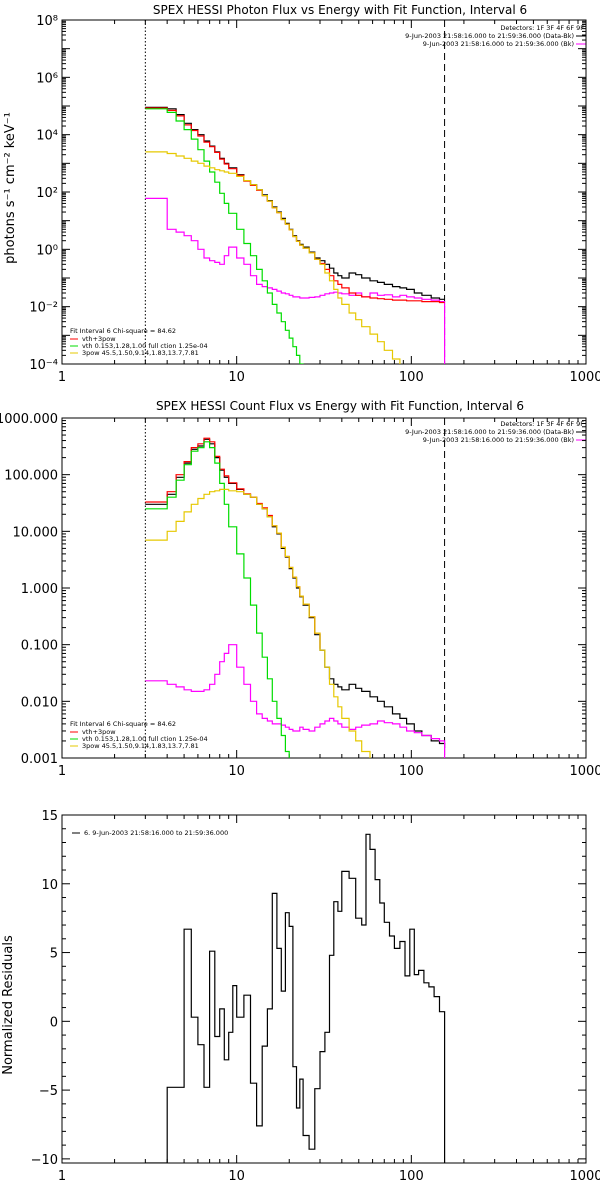 This screenshot has width=600, height=1200. What do you see at coordinates (62, 771) in the screenshot?
I see `count-x-tick-label: 1` at bounding box center [62, 771].